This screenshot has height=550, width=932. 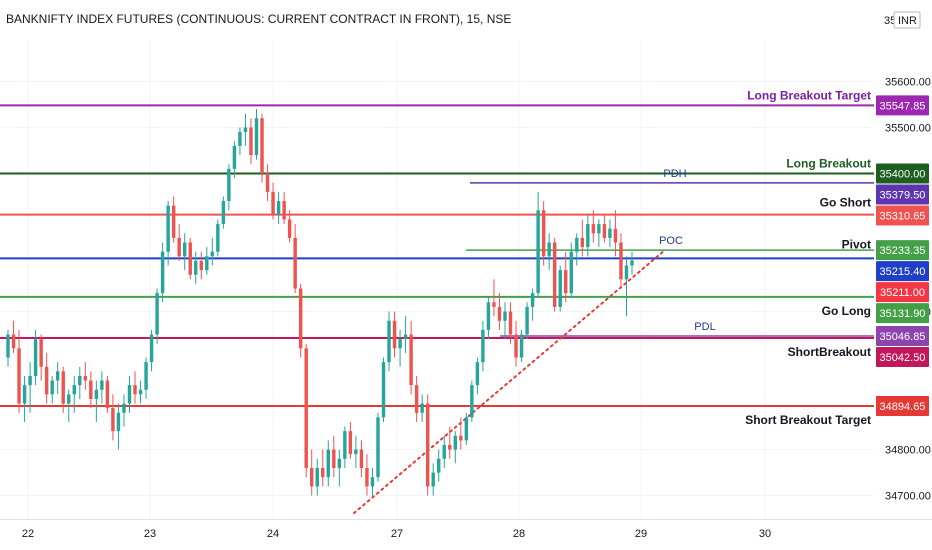 I want to click on price-tag-label: 35310.65, so click(x=903, y=216).